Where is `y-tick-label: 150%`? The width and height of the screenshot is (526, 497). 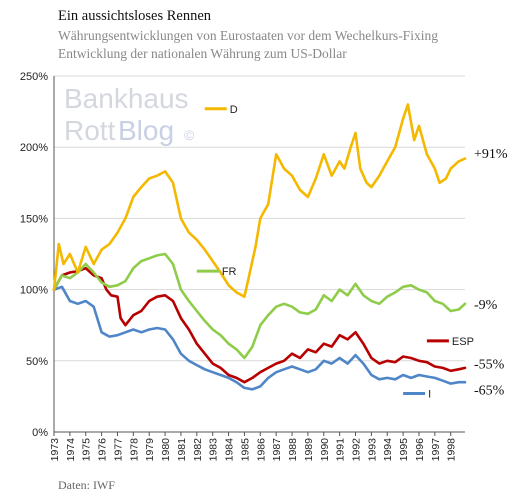 y-tick-label: 150% is located at coordinates (34, 219).